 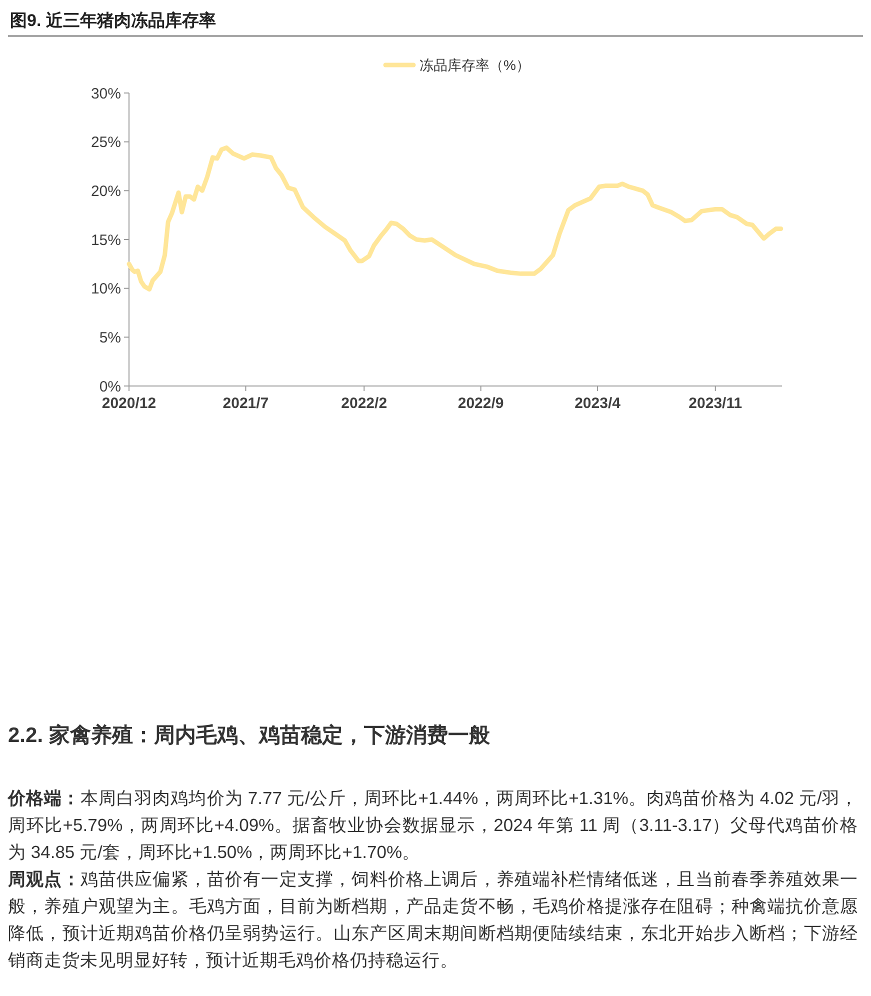 What do you see at coordinates (105, 289) in the screenshot?
I see `y-tick-label: 10%` at bounding box center [105, 289].